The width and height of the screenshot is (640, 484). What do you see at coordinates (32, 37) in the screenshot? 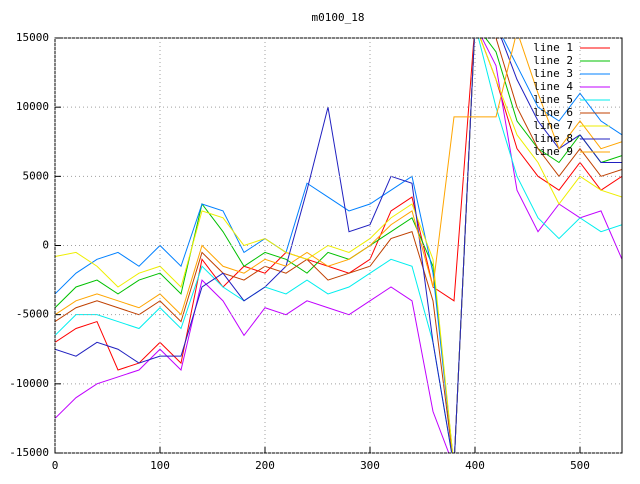
I see `y-tick-label: 15000` at bounding box center [32, 37].